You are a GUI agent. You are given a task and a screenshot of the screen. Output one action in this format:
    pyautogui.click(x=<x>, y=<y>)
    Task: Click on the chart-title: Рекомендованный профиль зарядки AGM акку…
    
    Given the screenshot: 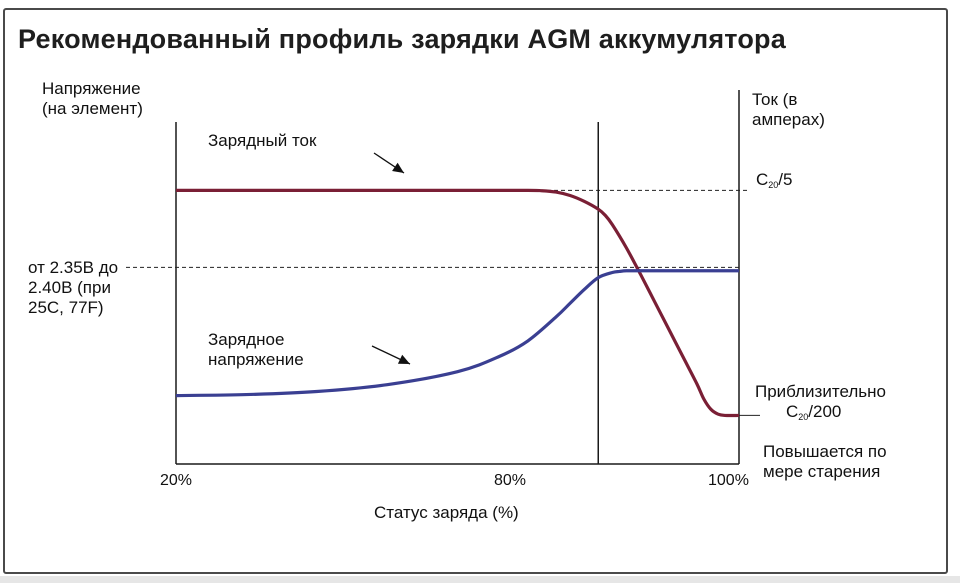 What is the action you would take?
    pyautogui.click(x=402, y=39)
    